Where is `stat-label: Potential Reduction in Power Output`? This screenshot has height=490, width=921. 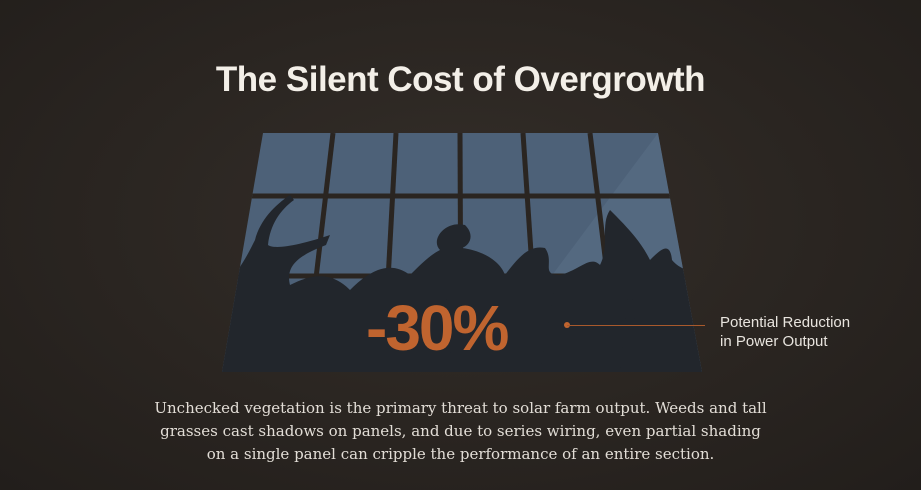 stat-label: Potential Reduction in Power Output is located at coordinates (785, 332).